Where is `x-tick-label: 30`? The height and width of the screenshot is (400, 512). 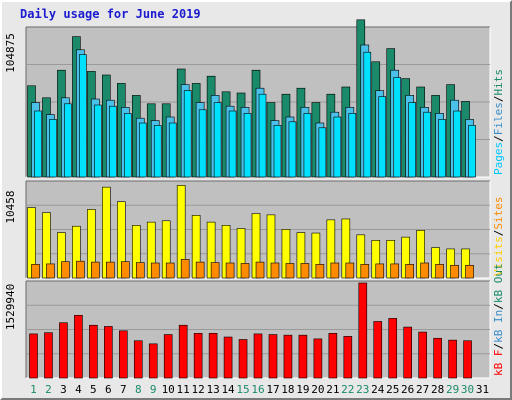 x-tick-label: 30 is located at coordinates (467, 389).